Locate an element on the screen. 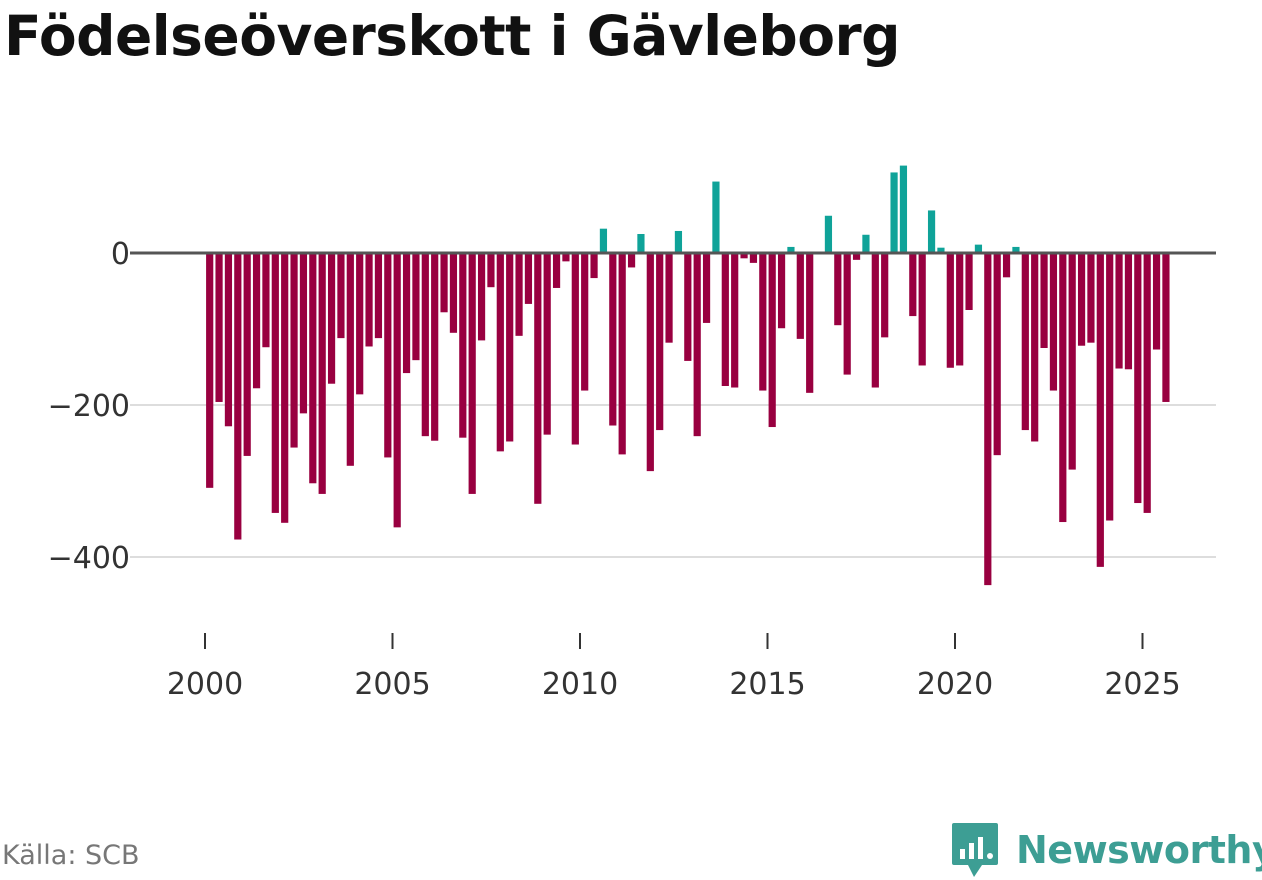  x-axis: 2000 2005 2010 2015 2020 2025 is located at coordinates (674, 667).